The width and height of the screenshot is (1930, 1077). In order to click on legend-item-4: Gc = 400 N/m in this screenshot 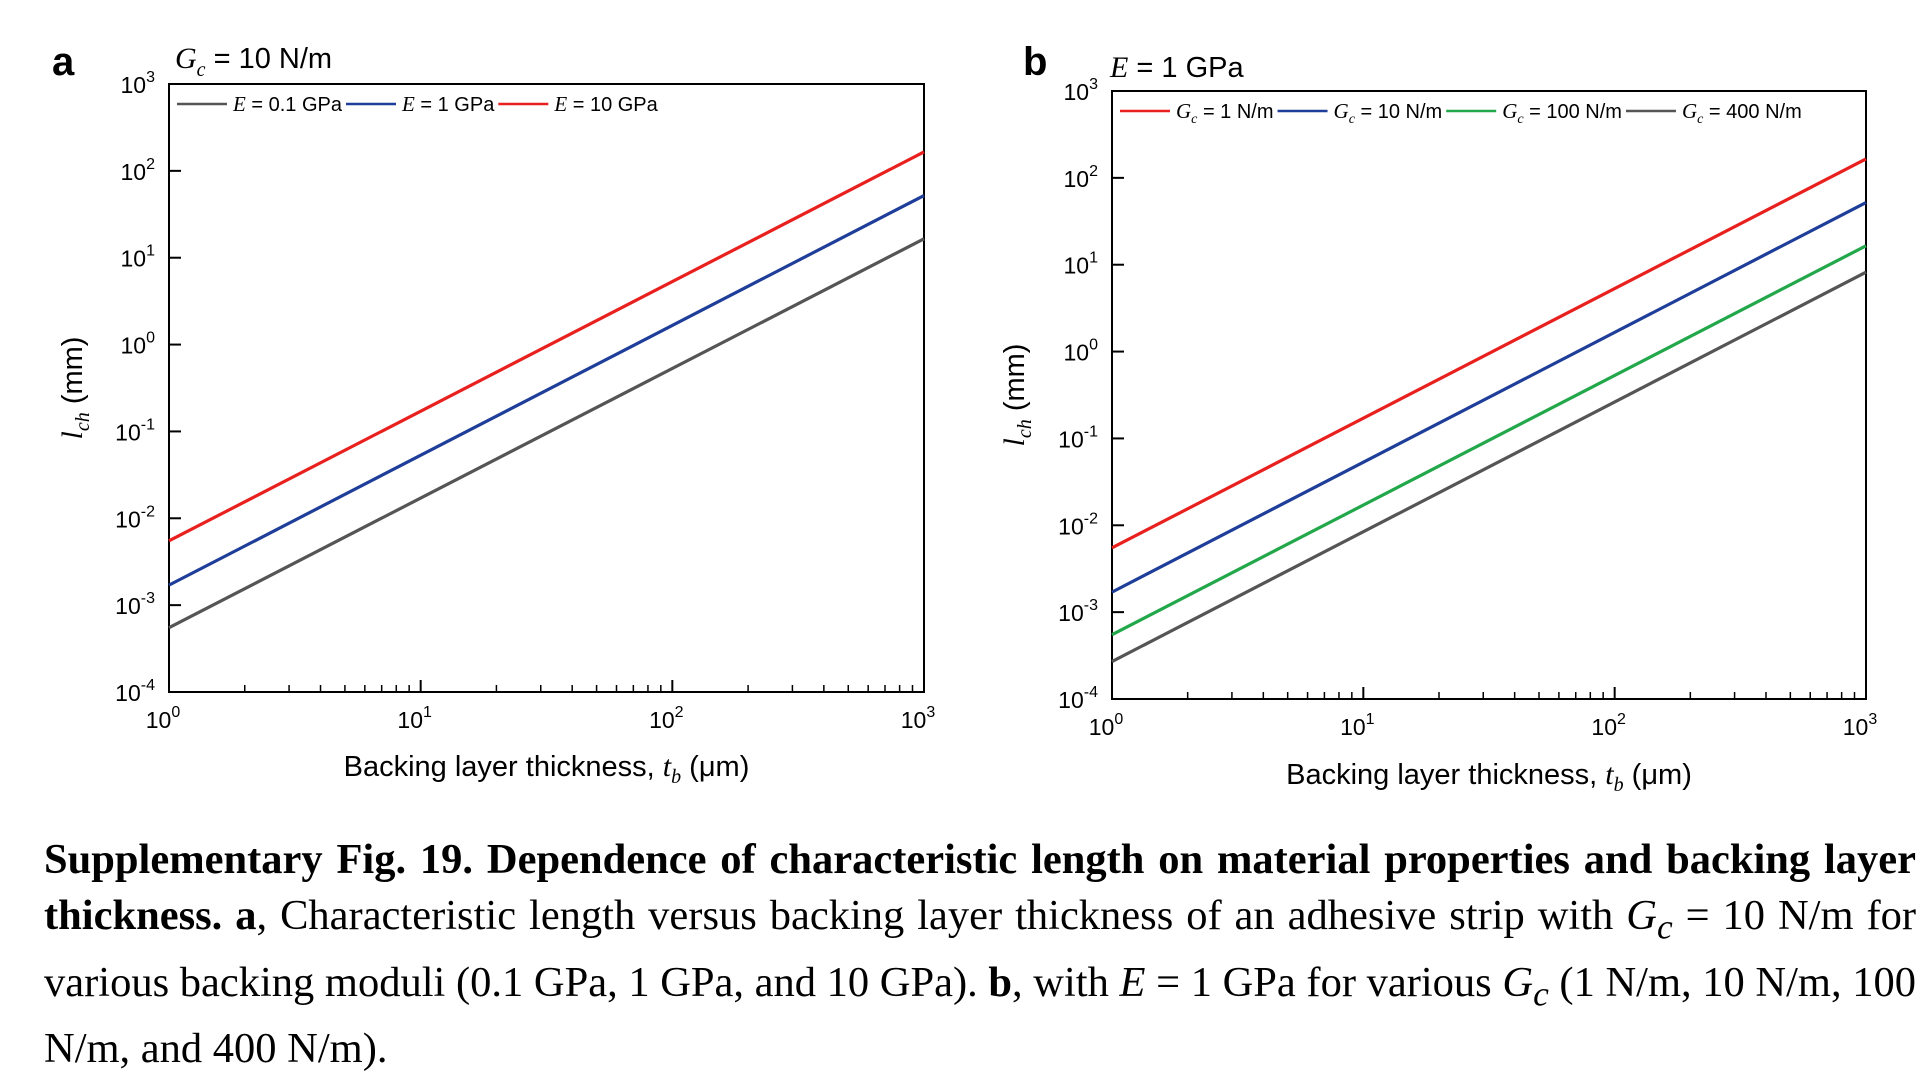, I will do `click(1713, 113)`.